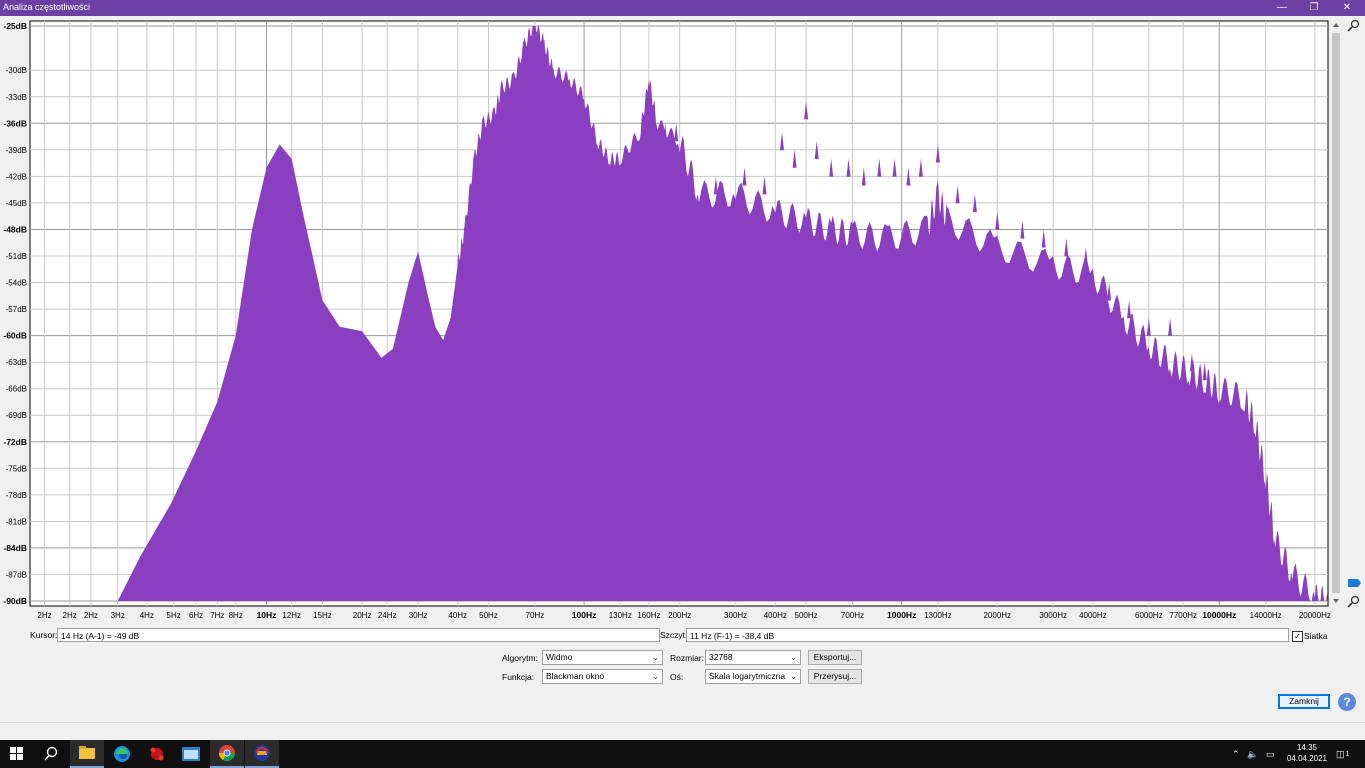 Image resolution: width=1365 pixels, height=768 pixels. What do you see at coordinates (191, 754) in the screenshot?
I see `taskbar-app-window` at bounding box center [191, 754].